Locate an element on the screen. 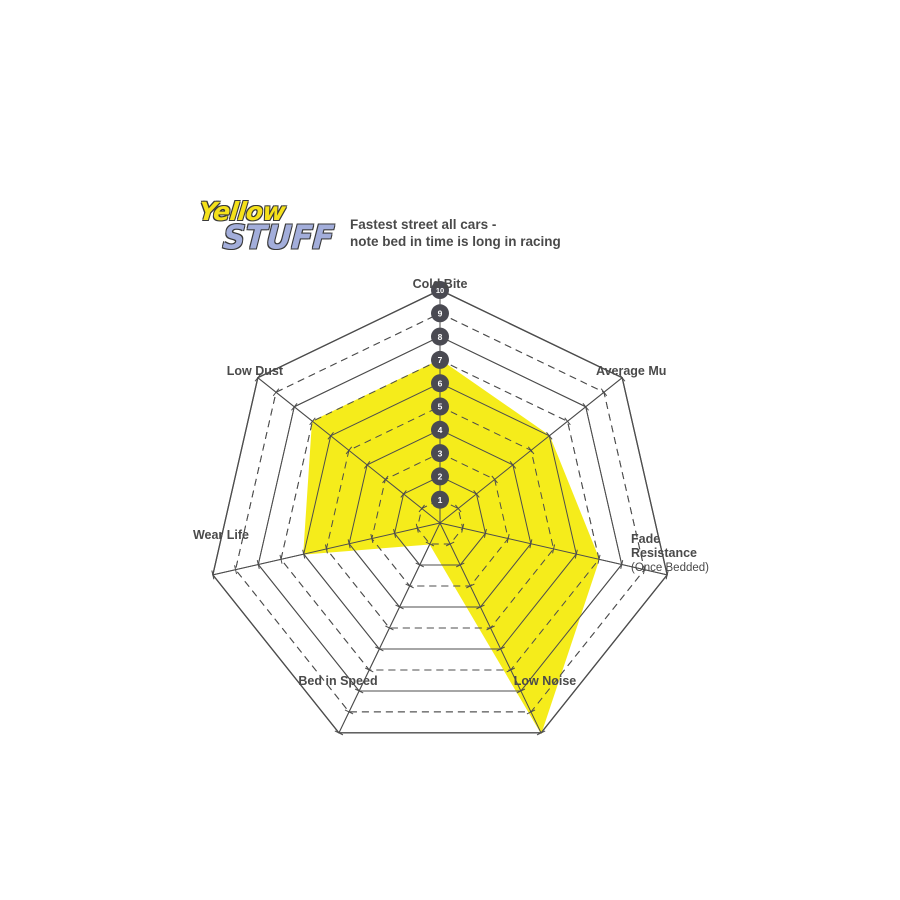 This screenshot has width=900, height=900. scale-badge-label: 8 is located at coordinates (440, 337).